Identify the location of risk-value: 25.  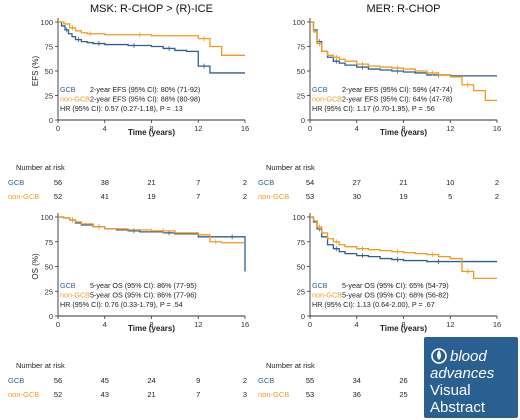
(403, 394).